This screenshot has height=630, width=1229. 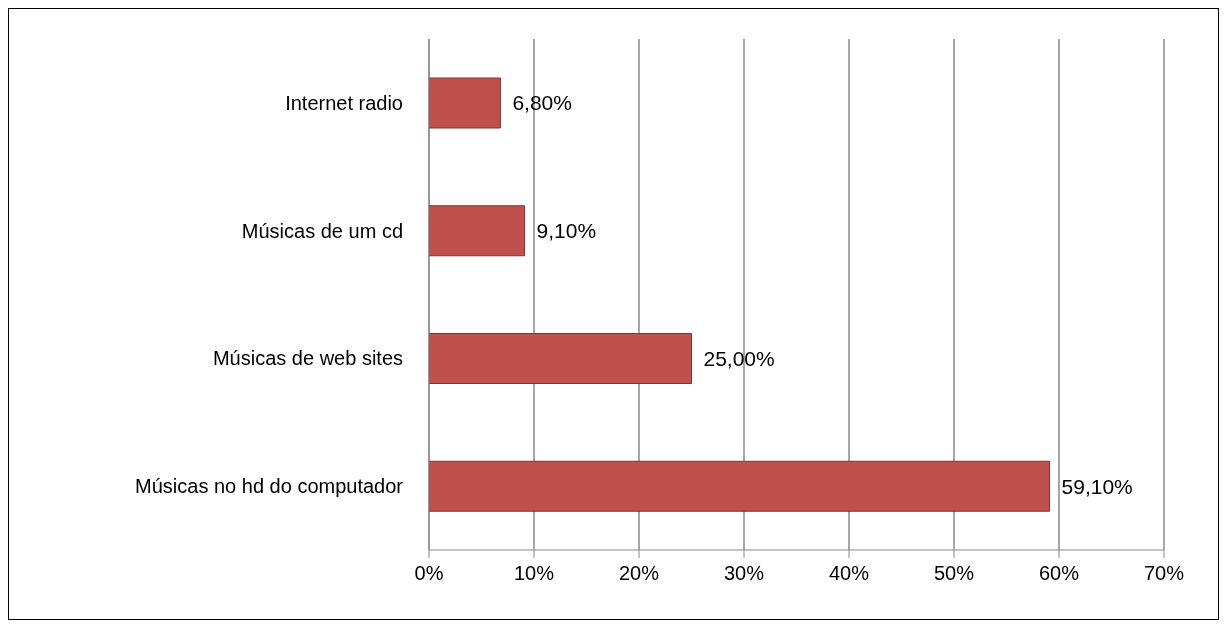 What do you see at coordinates (739, 358) in the screenshot?
I see `data-label: 25,00%` at bounding box center [739, 358].